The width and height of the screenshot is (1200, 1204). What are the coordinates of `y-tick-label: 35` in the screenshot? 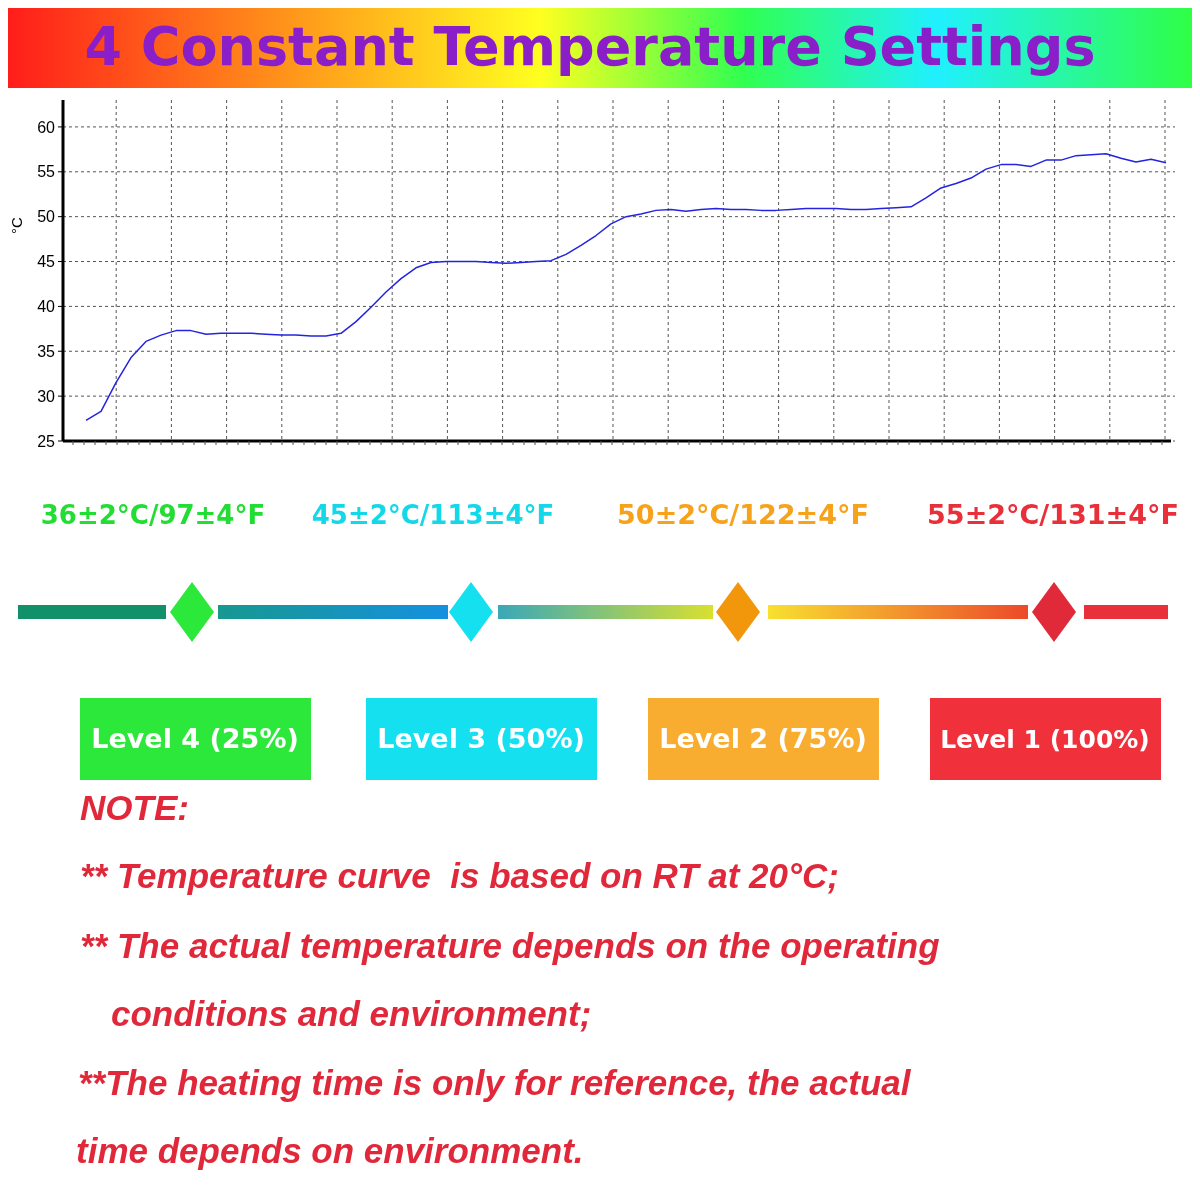 It's located at (46, 351).